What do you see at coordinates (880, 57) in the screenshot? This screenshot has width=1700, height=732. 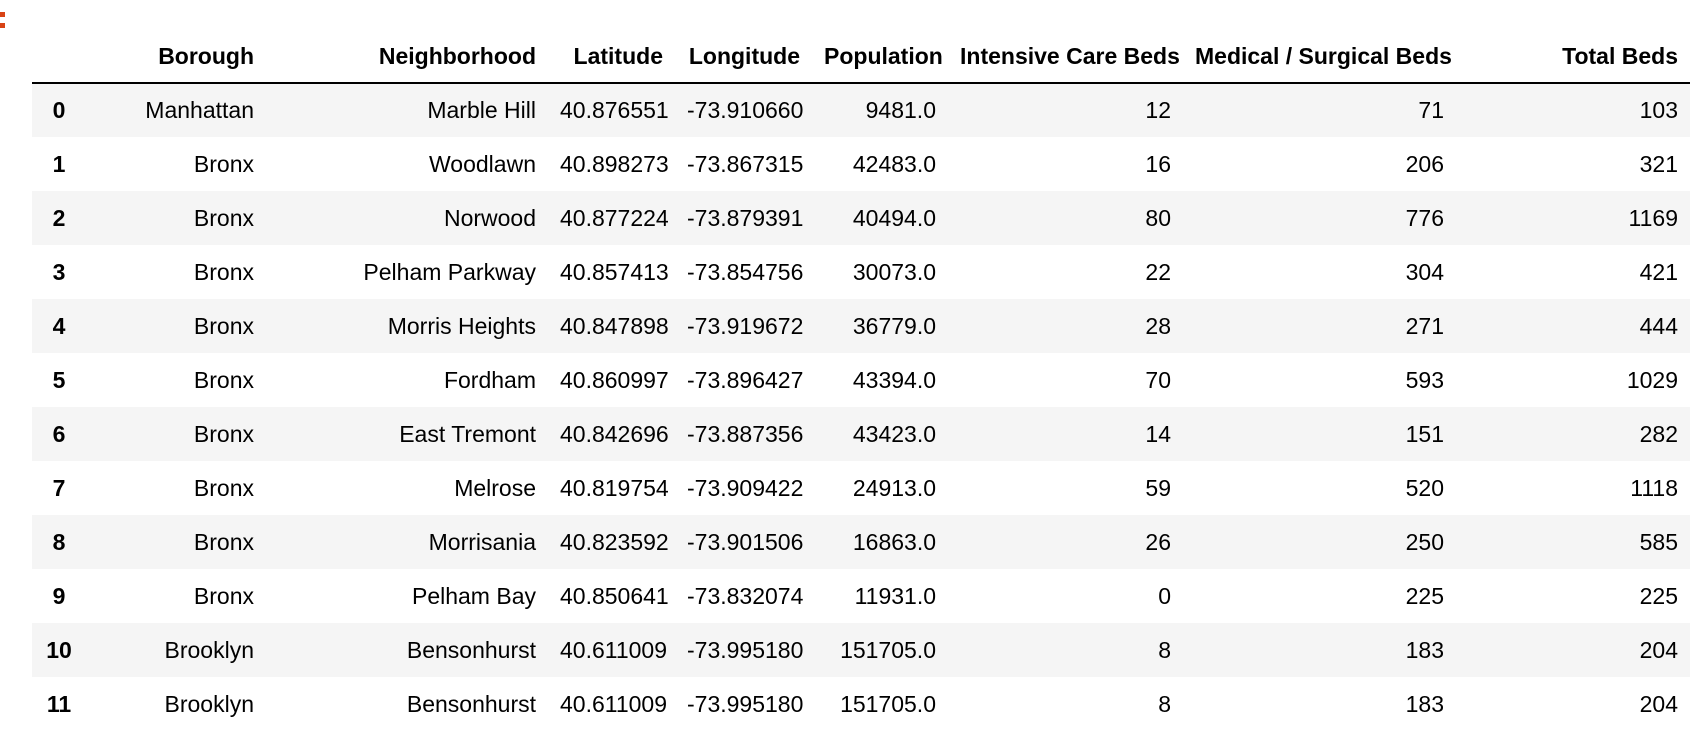 I see `column-header-population: Population` at bounding box center [880, 57].